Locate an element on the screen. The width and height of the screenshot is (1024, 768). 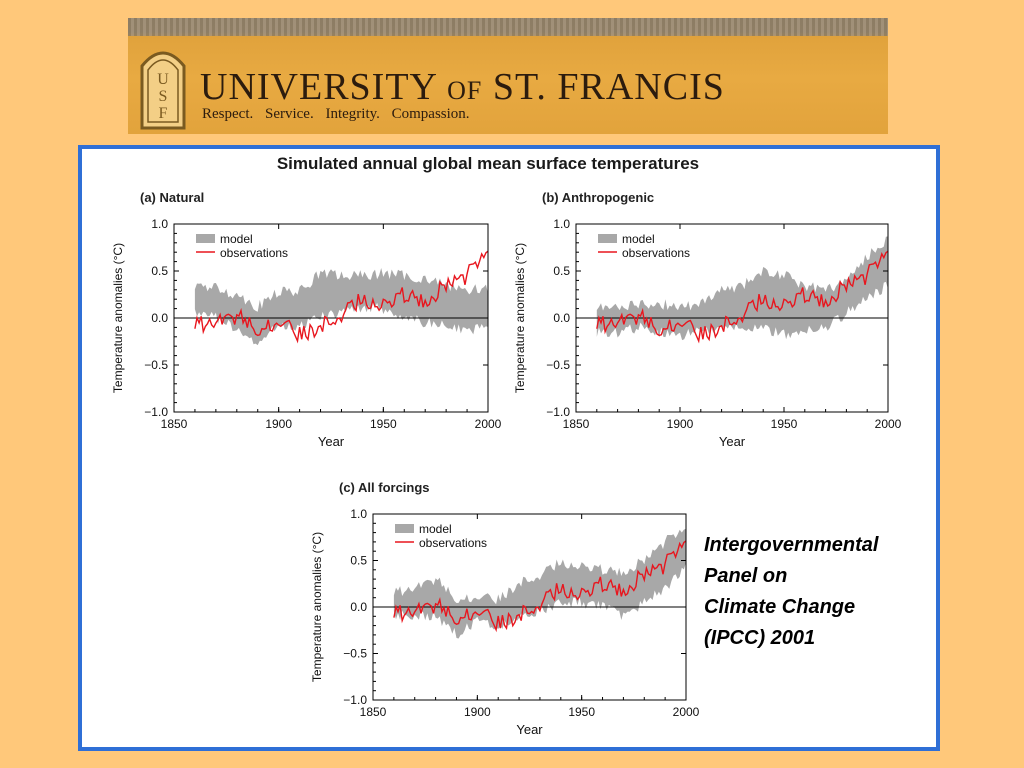
caption-line-1: Intergovernmental is located at coordinates (791, 545).